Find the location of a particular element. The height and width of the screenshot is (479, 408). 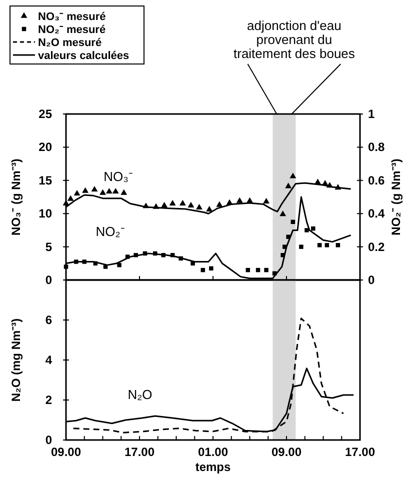

y-tick-label: 6 is located at coordinates (48, 320).